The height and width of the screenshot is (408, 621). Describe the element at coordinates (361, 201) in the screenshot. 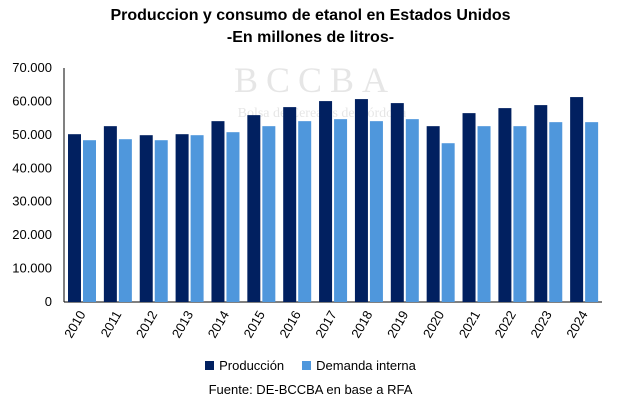

I see `bar-produccion-2018` at that location.